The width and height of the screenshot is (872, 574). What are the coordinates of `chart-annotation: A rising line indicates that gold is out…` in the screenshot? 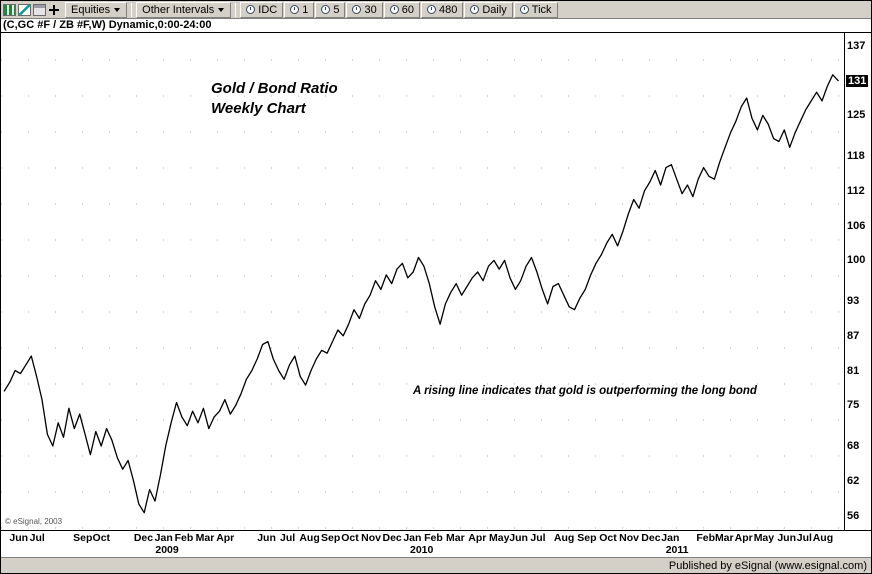 It's located at (585, 391).